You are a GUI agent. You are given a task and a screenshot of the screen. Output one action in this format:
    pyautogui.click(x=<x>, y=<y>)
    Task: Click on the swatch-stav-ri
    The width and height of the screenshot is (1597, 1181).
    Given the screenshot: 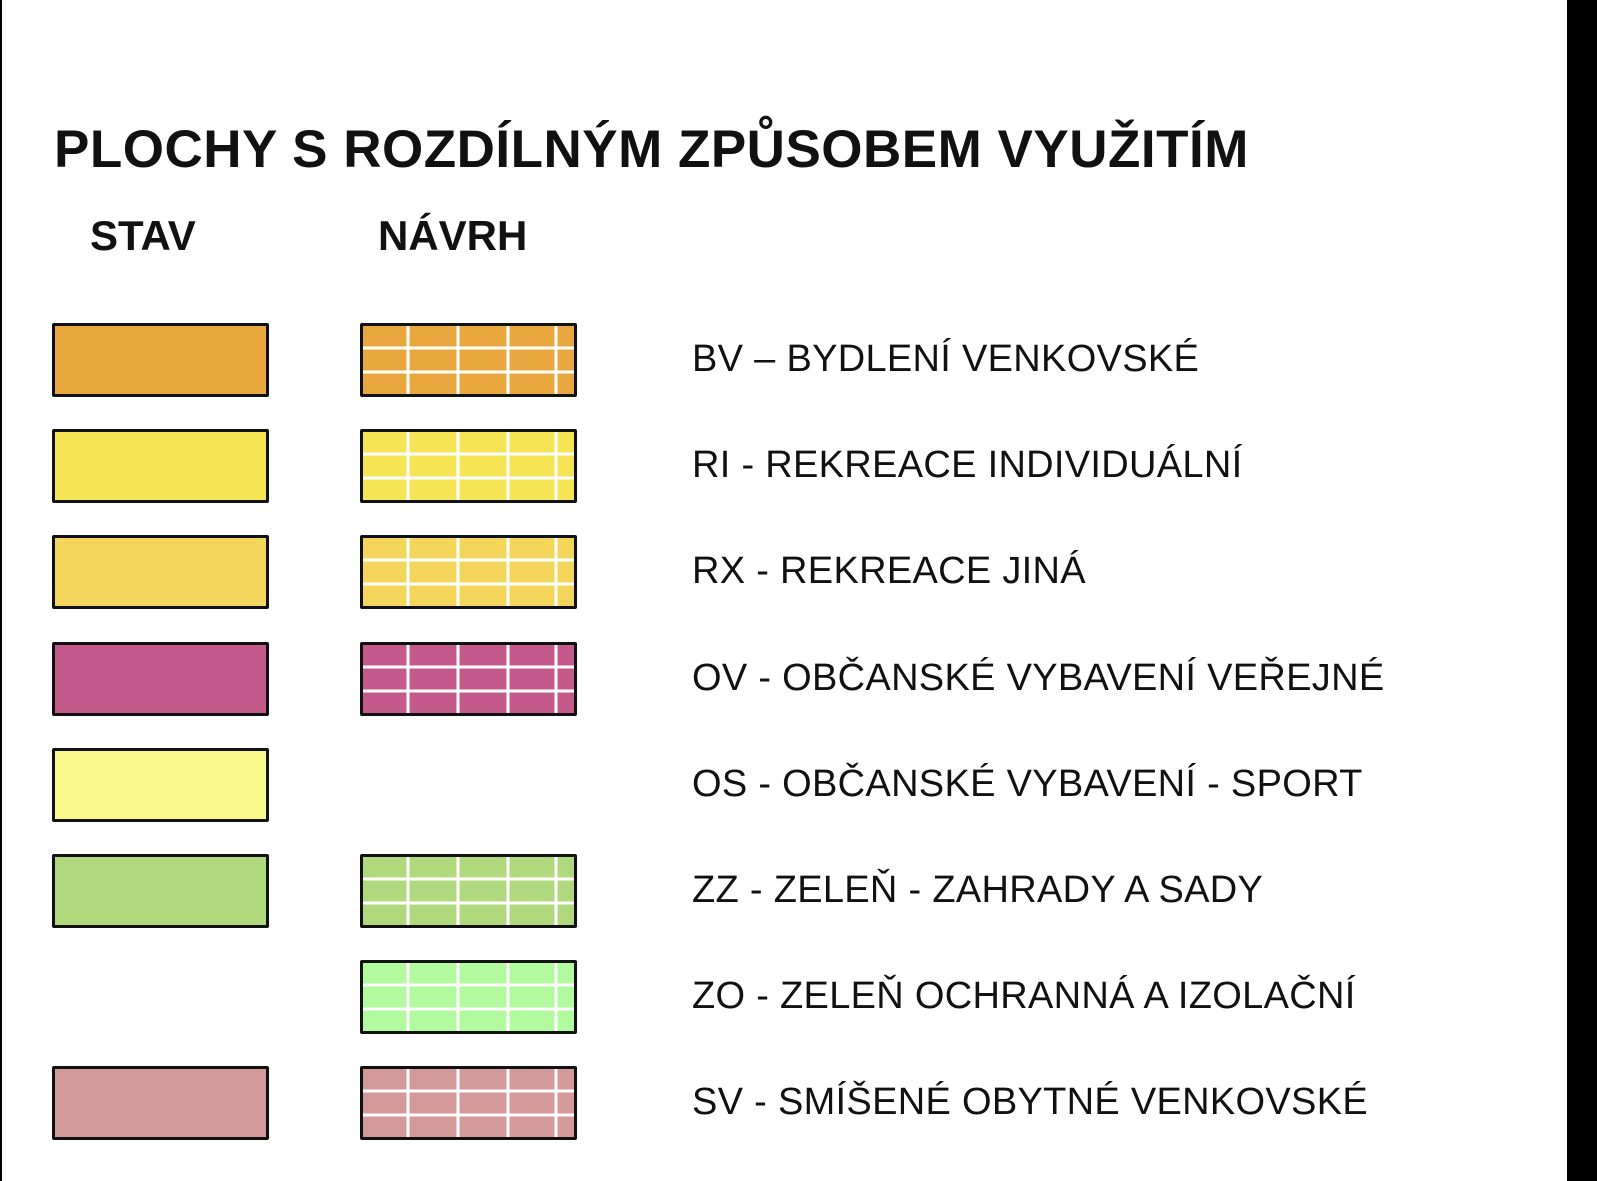 What is the action you would take?
    pyautogui.click(x=160, y=466)
    